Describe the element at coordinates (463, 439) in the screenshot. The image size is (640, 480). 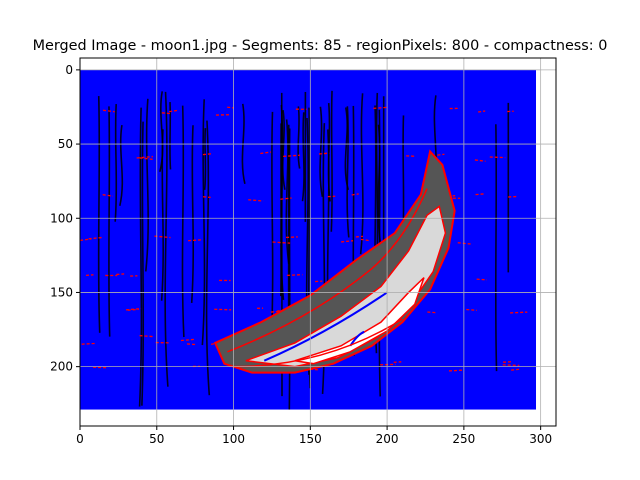
I see `x-tick-label: 250` at that location.